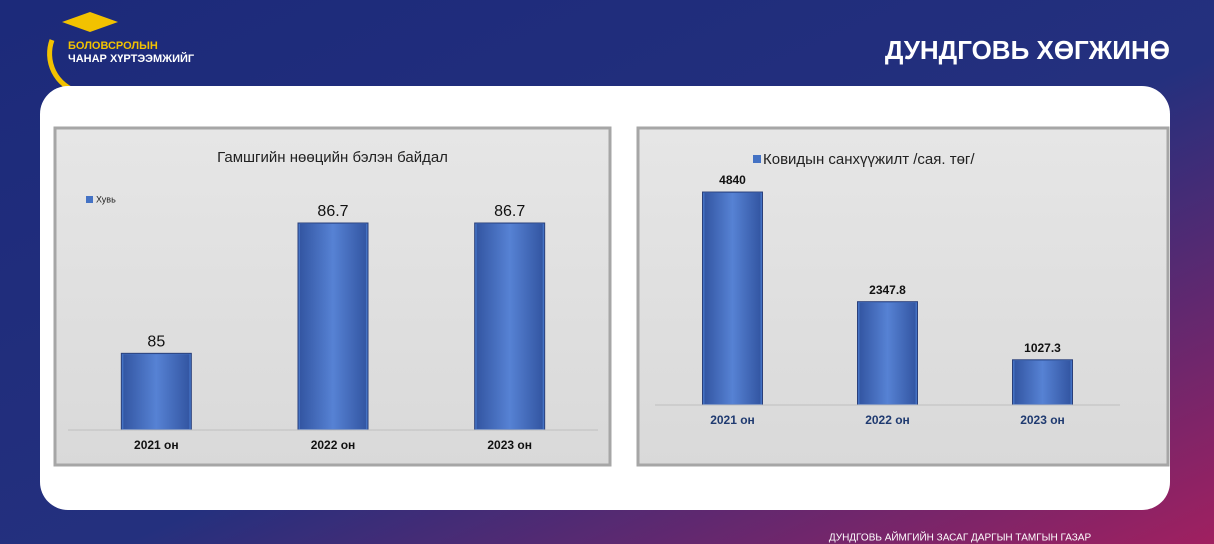 The height and width of the screenshot is (544, 1214). I want to click on legend-label: Ковидын санхүүжилт /сая. төг/, so click(869, 159).